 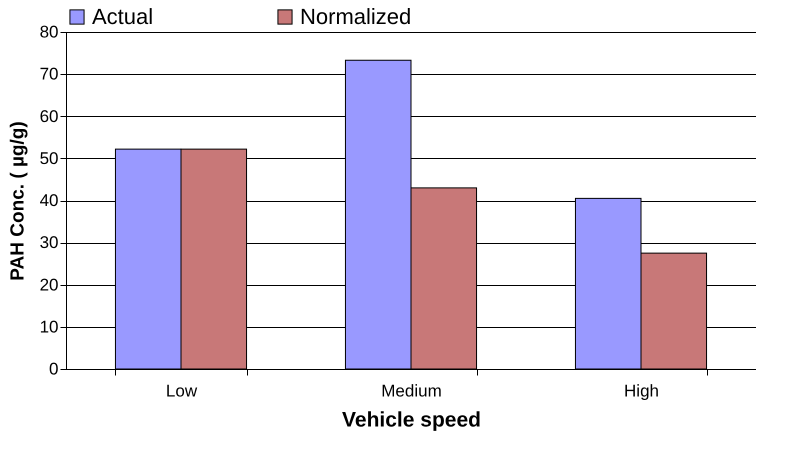 What do you see at coordinates (411, 391) in the screenshot?
I see `x-tick-label: Medium` at bounding box center [411, 391].